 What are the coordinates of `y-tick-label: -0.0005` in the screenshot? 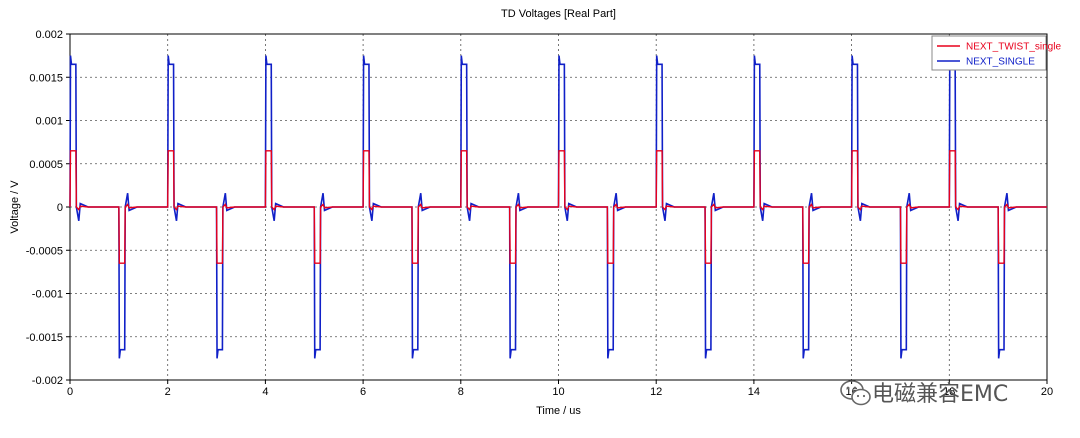 It's located at (44, 251).